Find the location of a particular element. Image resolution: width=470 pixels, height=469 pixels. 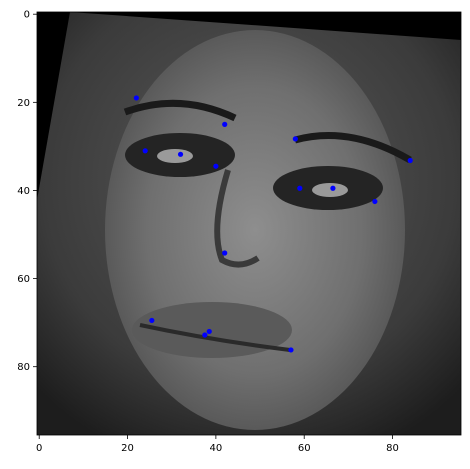

x-tick-label-1: 20 is located at coordinates (127, 448).